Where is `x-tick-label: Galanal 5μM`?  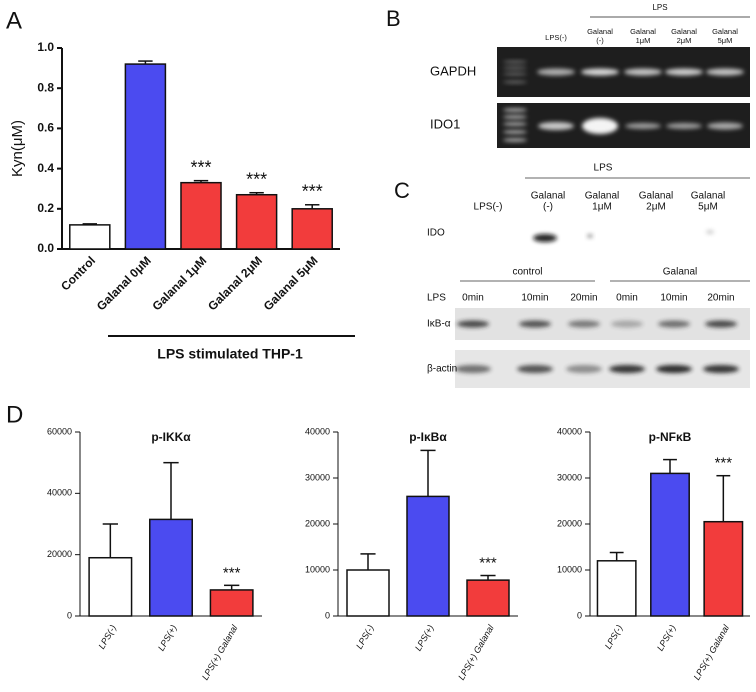 x-tick-label: Galanal 5μM is located at coordinates (291, 283).